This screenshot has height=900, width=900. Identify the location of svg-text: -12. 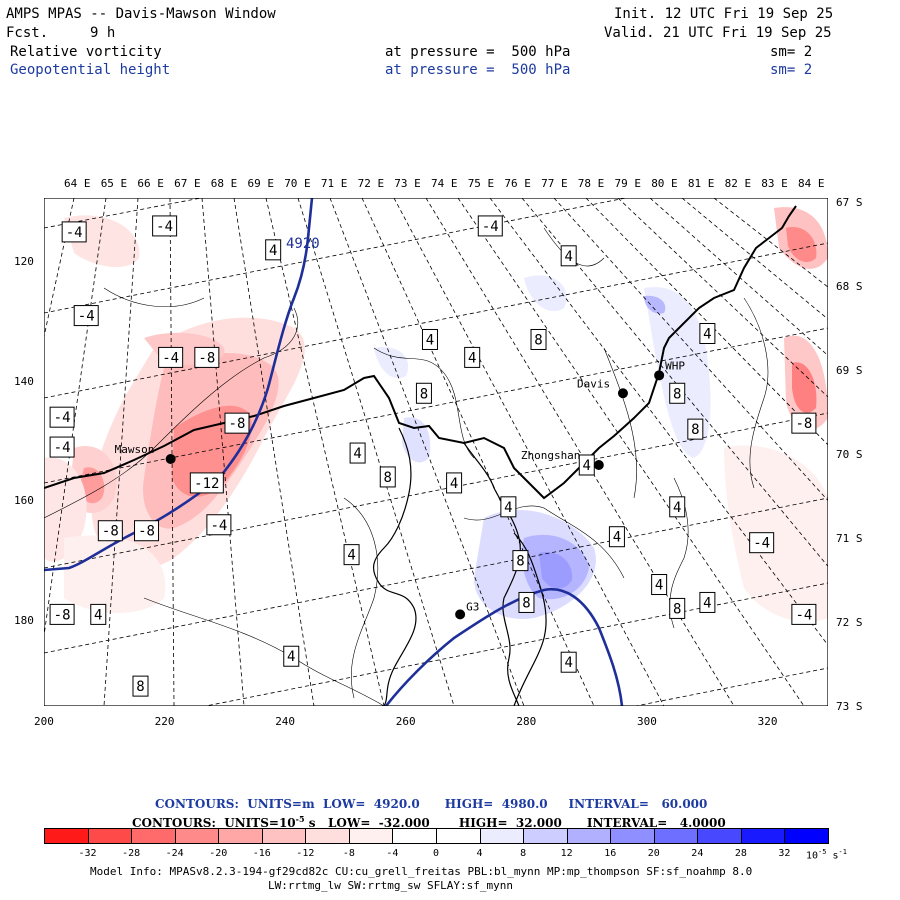
(206, 484).